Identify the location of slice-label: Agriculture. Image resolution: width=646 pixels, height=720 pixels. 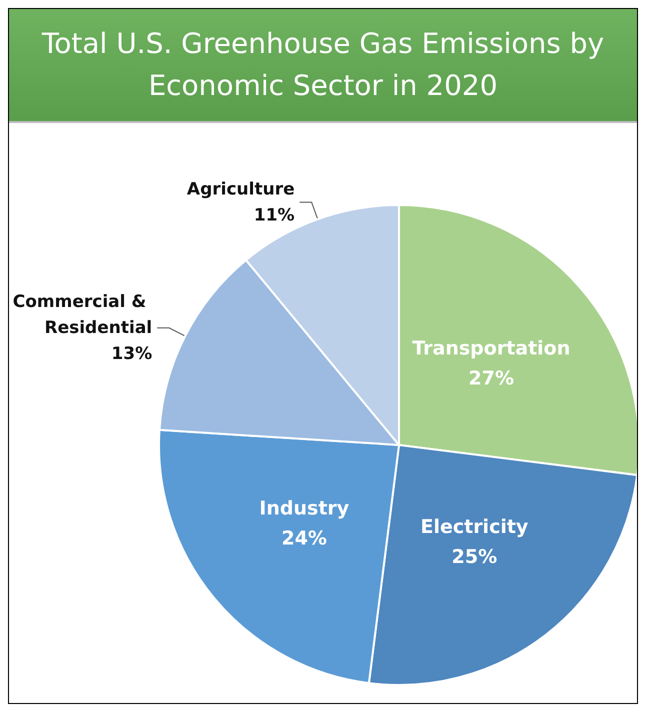
(240, 189).